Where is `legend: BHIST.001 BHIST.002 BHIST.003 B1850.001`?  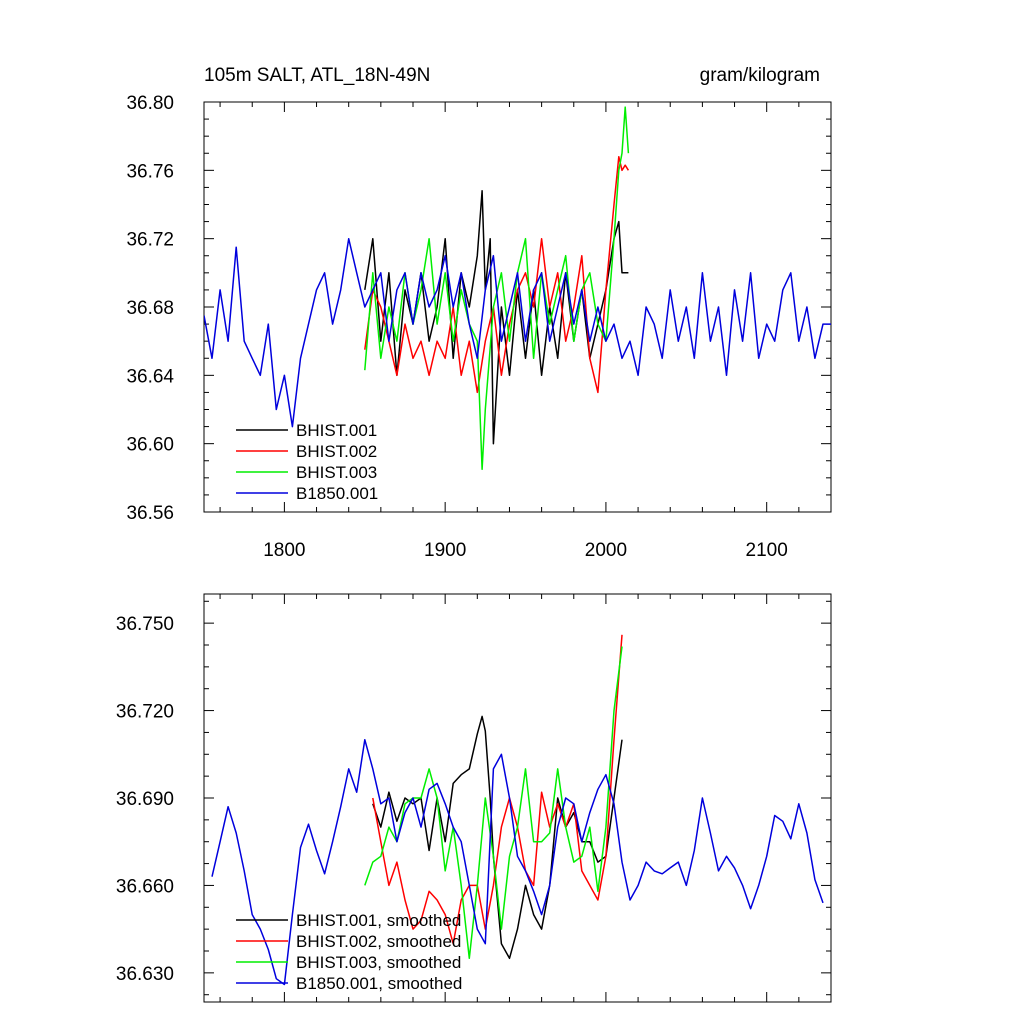 legend: BHIST.001 BHIST.002 BHIST.003 B1850.001 is located at coordinates (307, 462).